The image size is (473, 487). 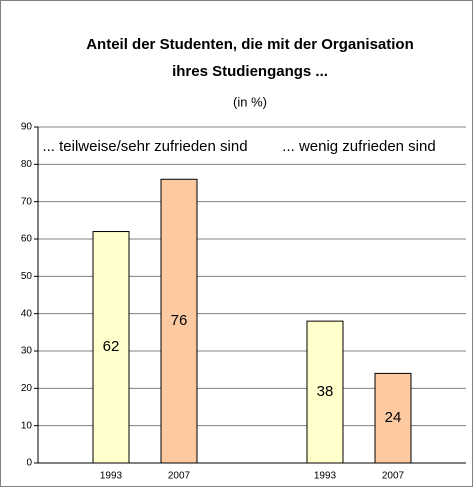 What do you see at coordinates (27, 351) in the screenshot?
I see `y-tick-label: 30` at bounding box center [27, 351].